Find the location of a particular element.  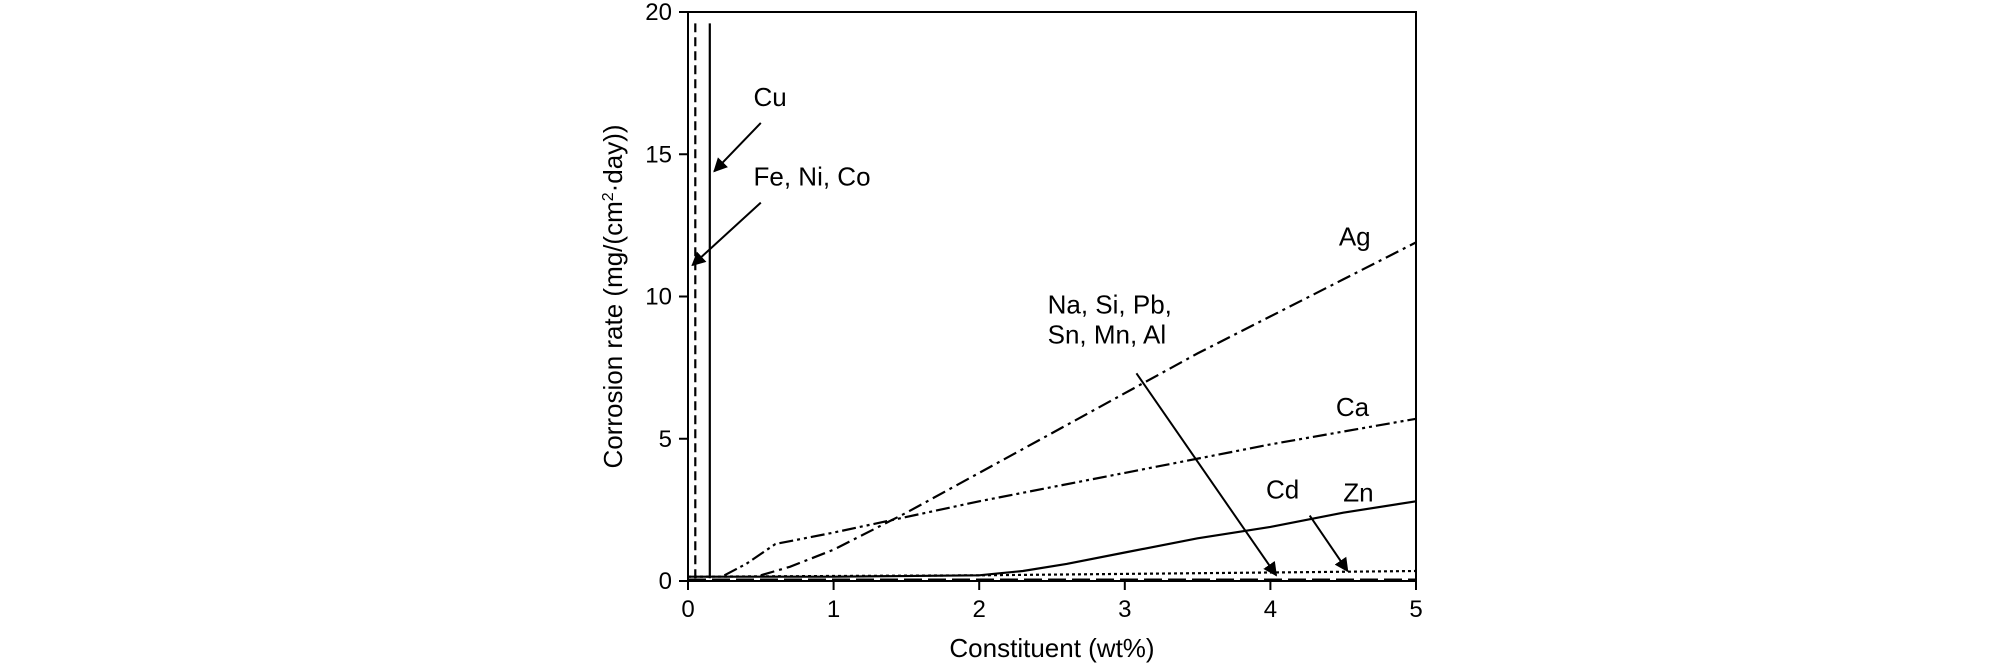

y-axis-title: Corrosion rate (mg/(cm2·day)) is located at coordinates (613, 296).